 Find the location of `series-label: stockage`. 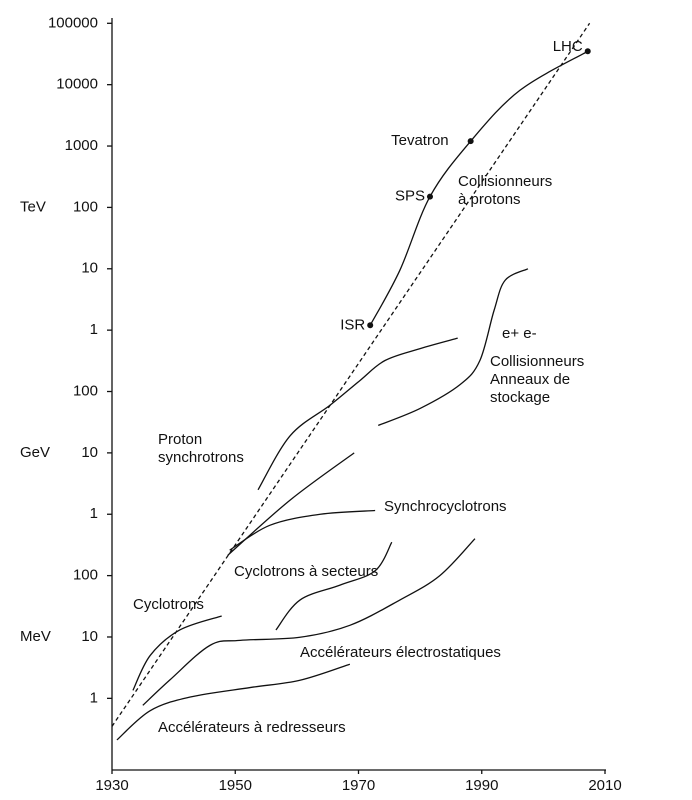

series-label: stockage is located at coordinates (520, 397).